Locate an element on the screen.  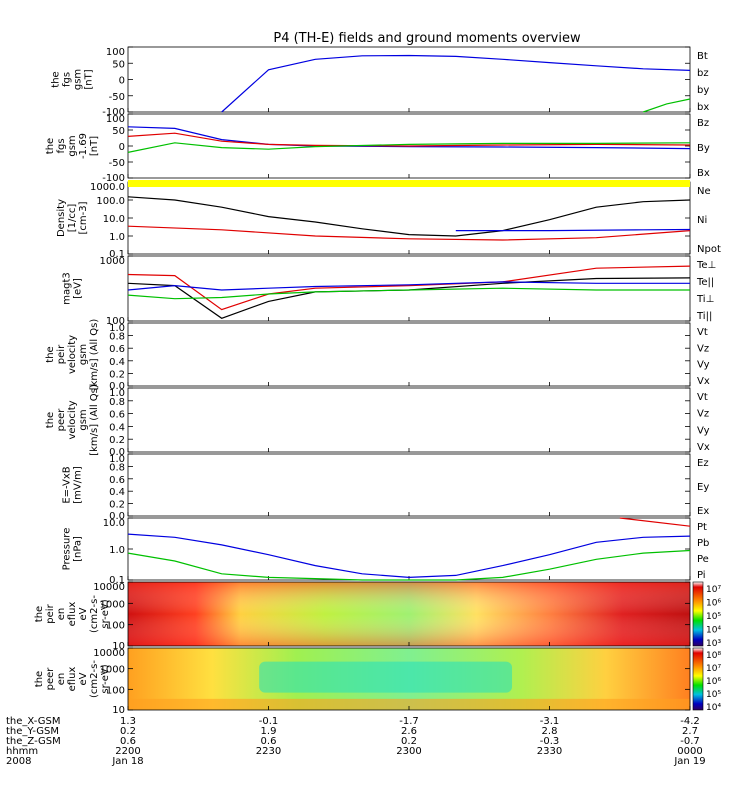
legend-Ez: Ez is located at coordinates (703, 463).